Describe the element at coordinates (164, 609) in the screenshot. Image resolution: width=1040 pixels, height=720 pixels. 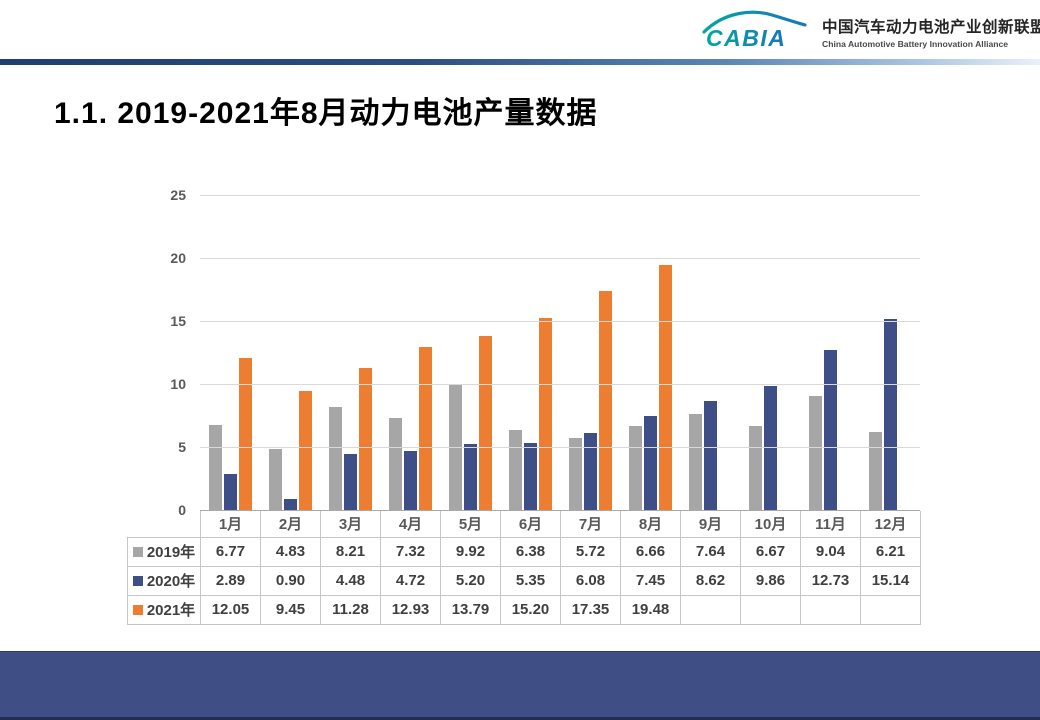
I see `series-legend-cell: 2021年` at that location.